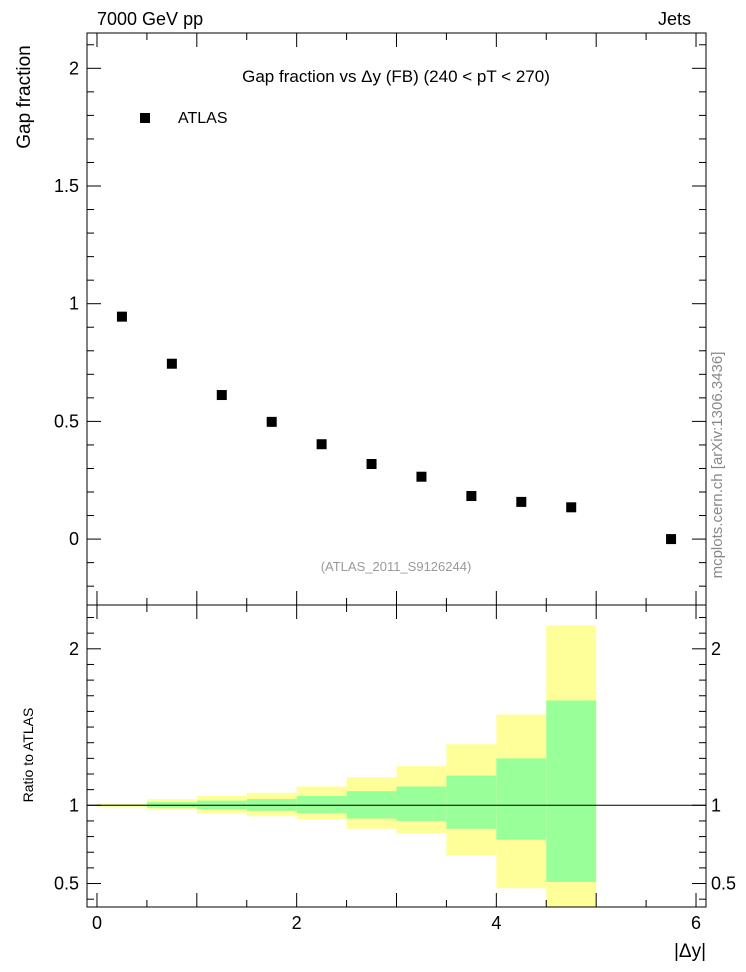  Describe the element at coordinates (396, 76) in the screenshot. I see `main-title: Gap fraction vs Δy (FB) (240 < pT < 270)` at that location.